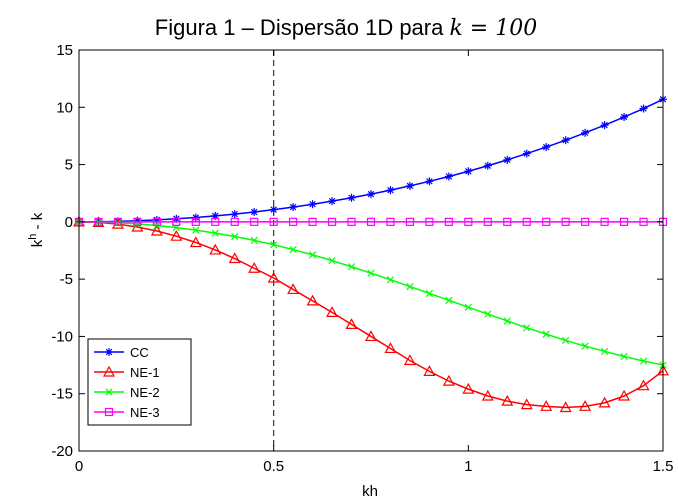  I want to click on y-tick-label: -20, so click(62, 451).